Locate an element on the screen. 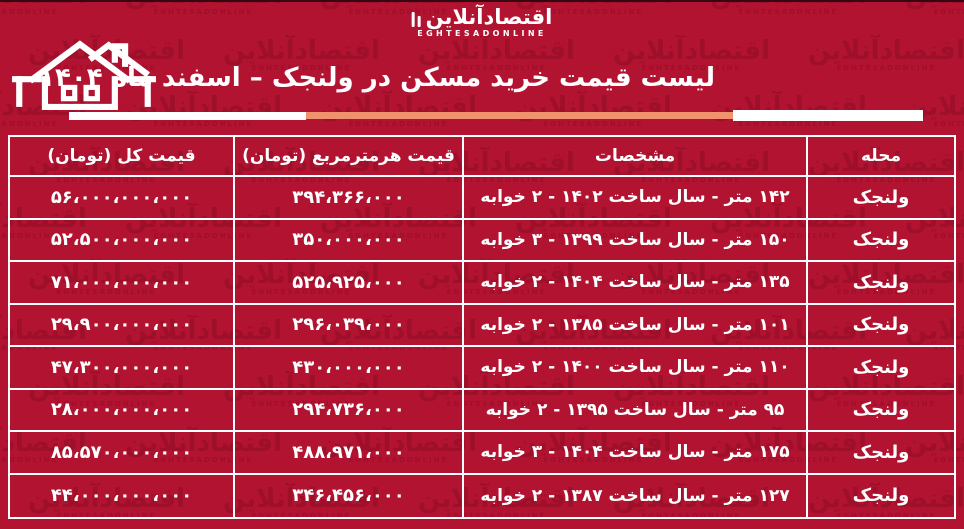 This screenshot has width=964, height=529. divider-white-right is located at coordinates (187, 115).